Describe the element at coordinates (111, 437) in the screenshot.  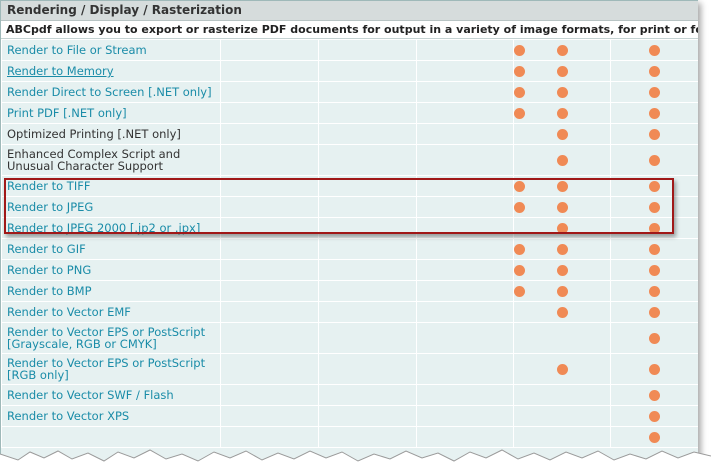
I see `feature-label-cell` at that location.